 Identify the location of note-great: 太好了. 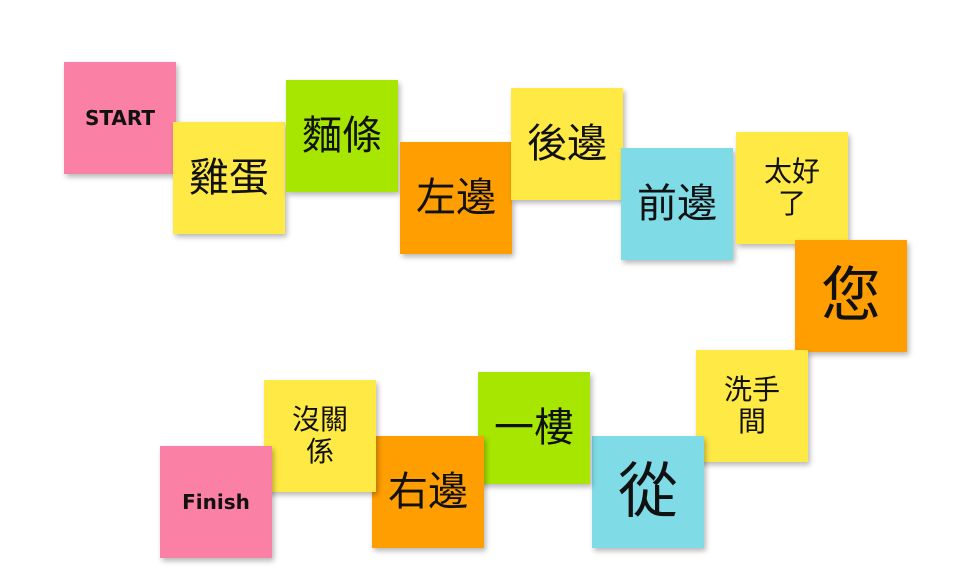
(792, 188).